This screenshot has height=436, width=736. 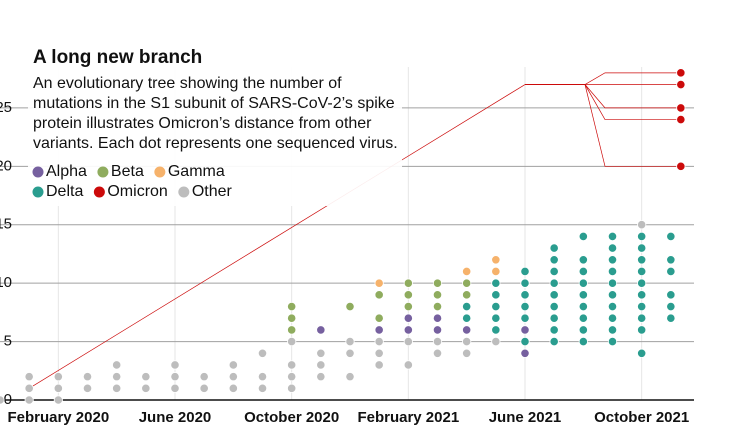 I want to click on x-tick-label: February 2020, so click(x=58, y=417).